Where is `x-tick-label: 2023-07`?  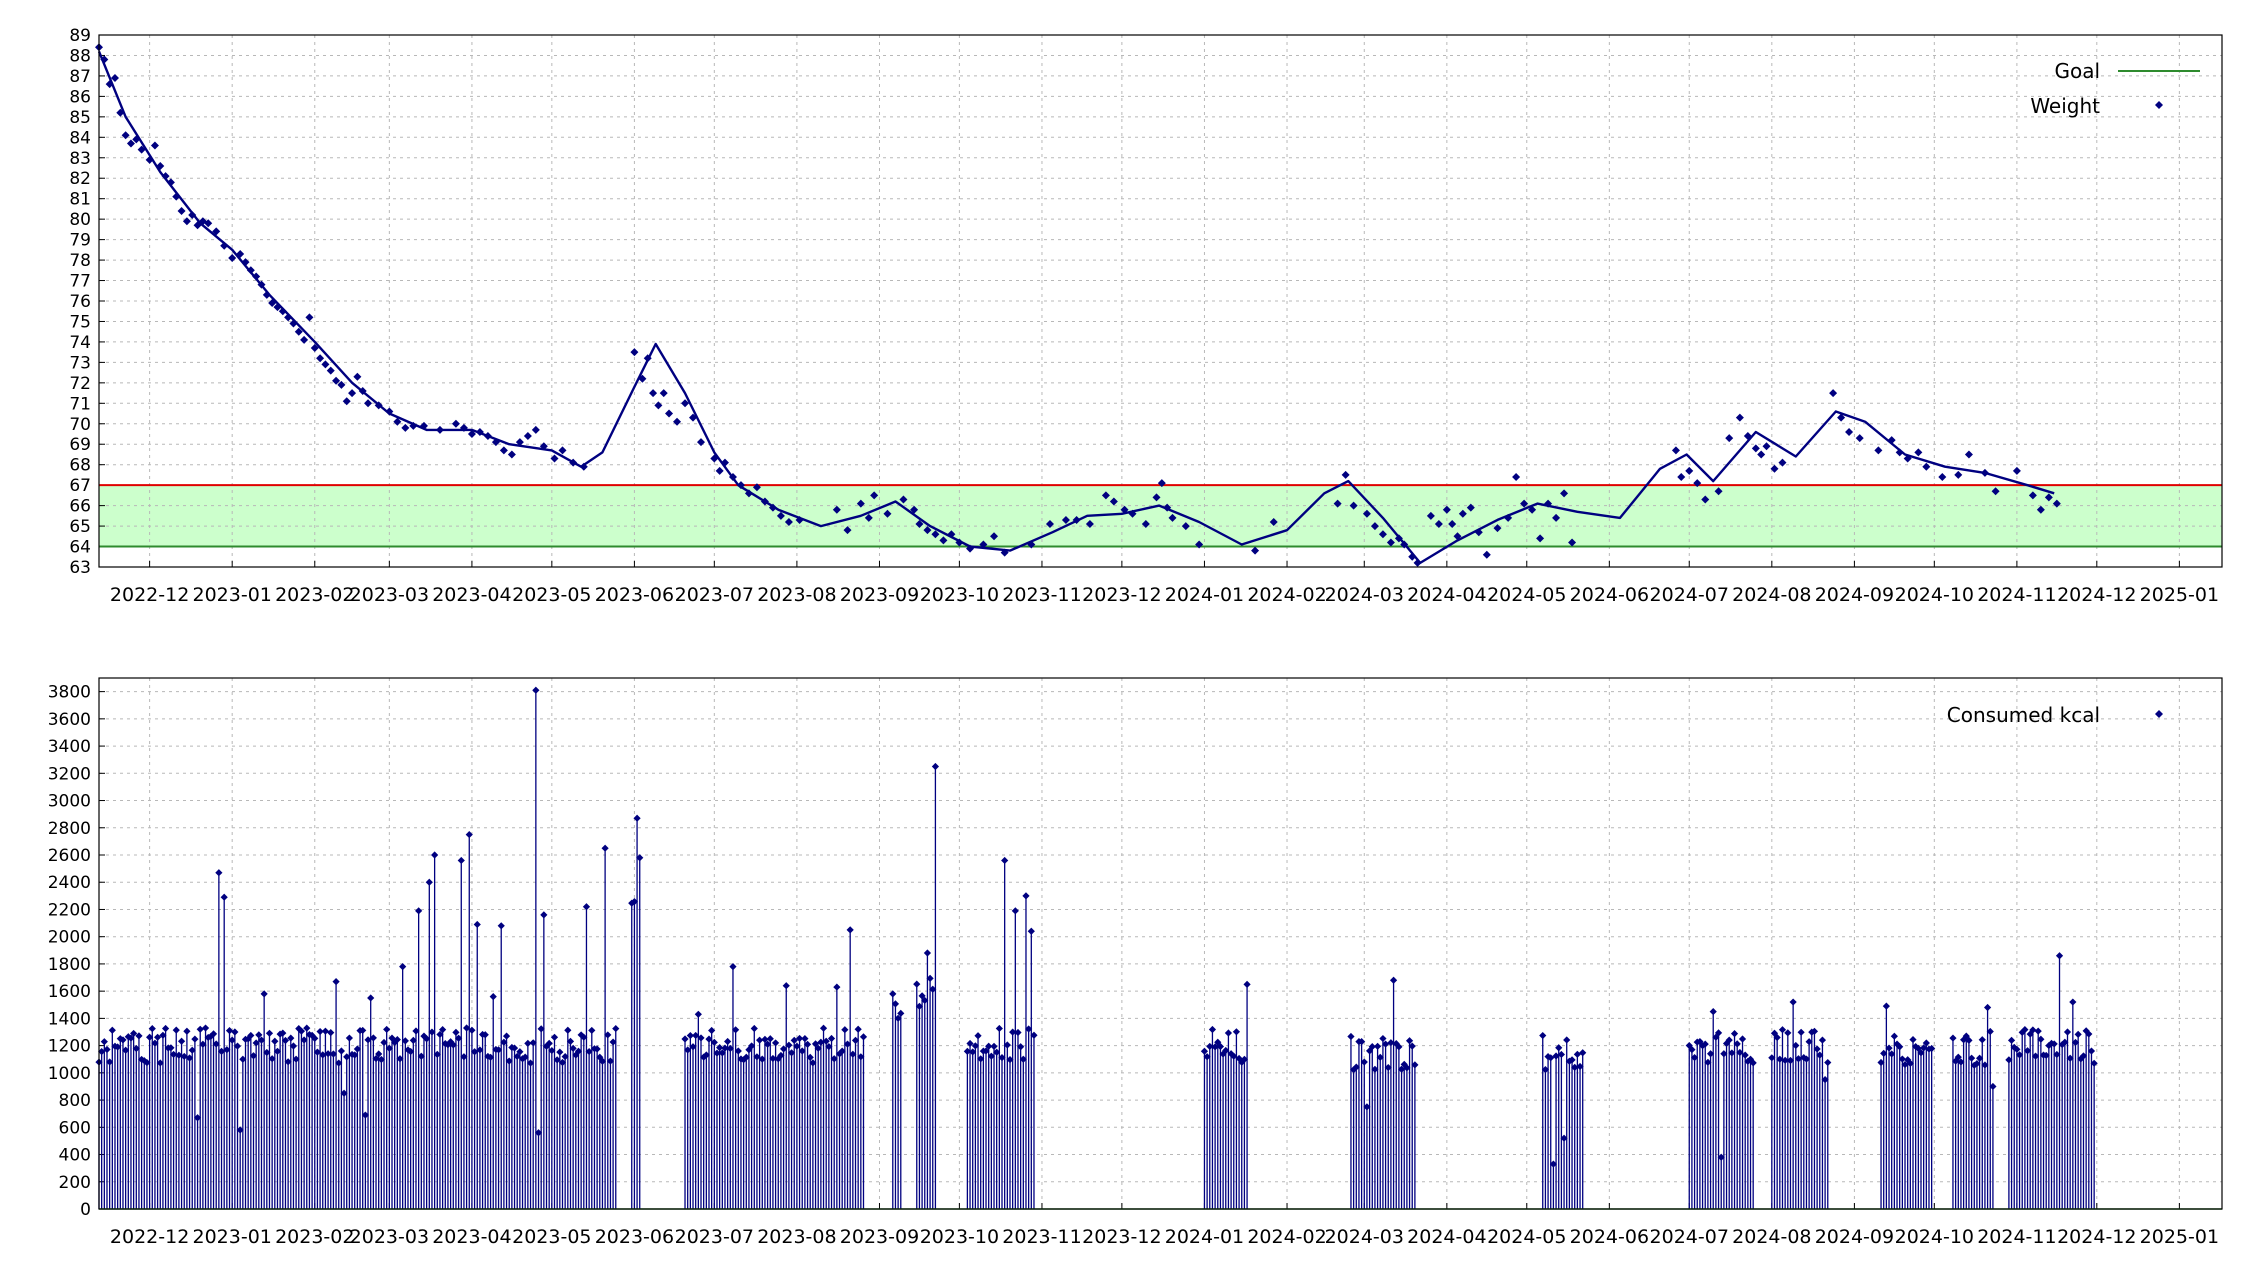
x-tick-label: 2023-07 is located at coordinates (714, 595).